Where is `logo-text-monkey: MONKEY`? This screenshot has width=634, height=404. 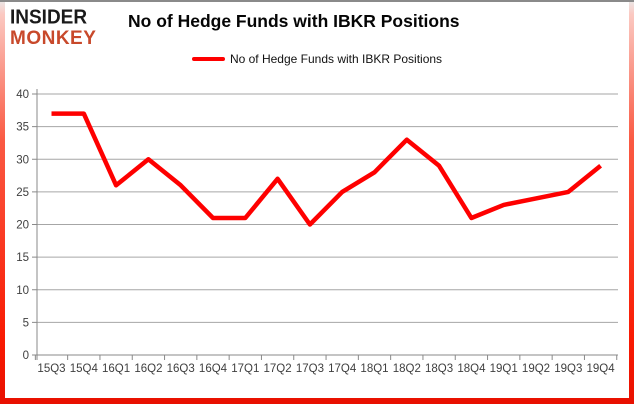
logo-text-monkey: MONKEY is located at coordinates (53, 38).